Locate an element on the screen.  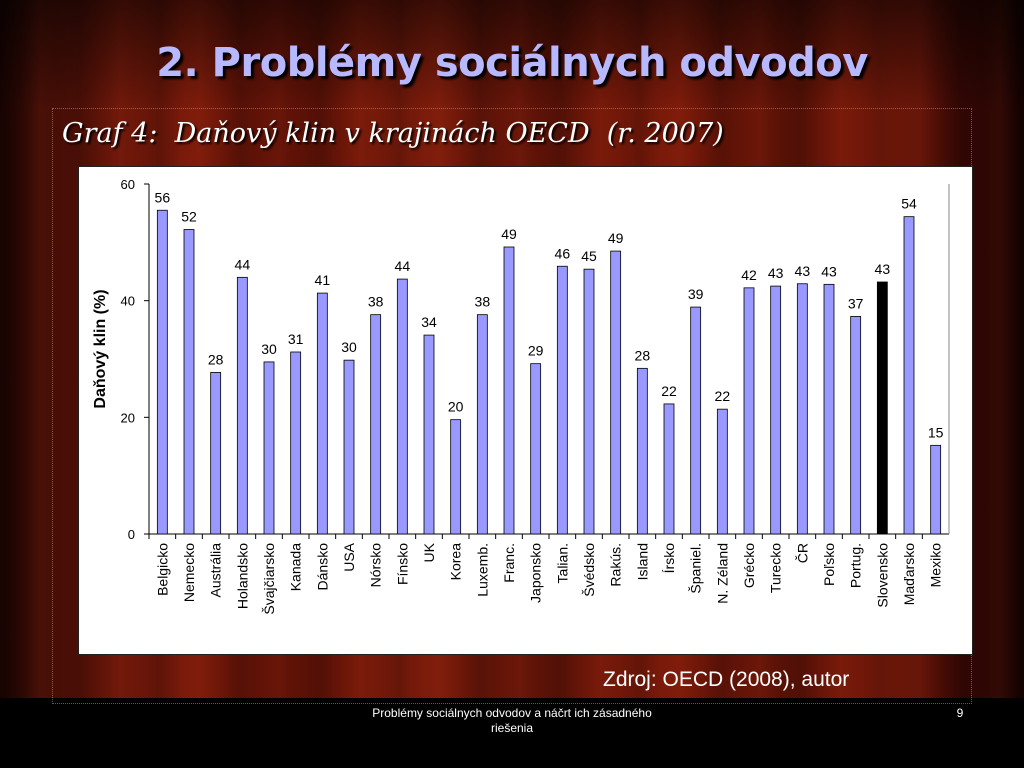
data-label-20: 39 is located at coordinates (696, 294).